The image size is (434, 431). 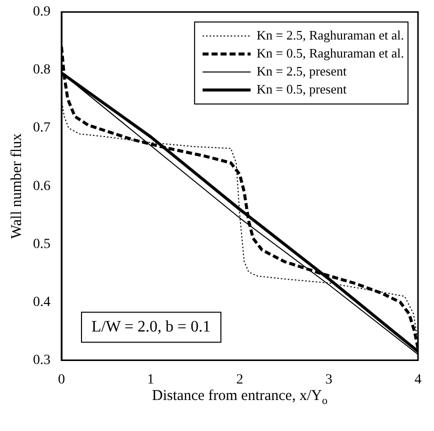 I want to click on y-tick-label: 0.4, so click(x=41, y=302).